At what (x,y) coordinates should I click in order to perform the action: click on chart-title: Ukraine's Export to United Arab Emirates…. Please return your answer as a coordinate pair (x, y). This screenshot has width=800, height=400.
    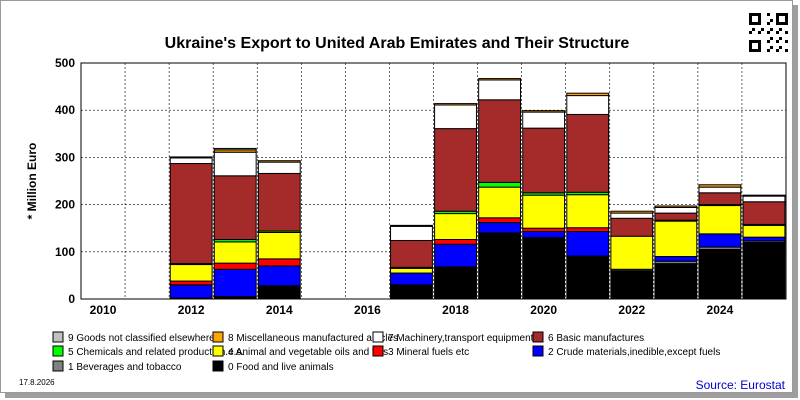
    Looking at the image, I should click on (397, 43).